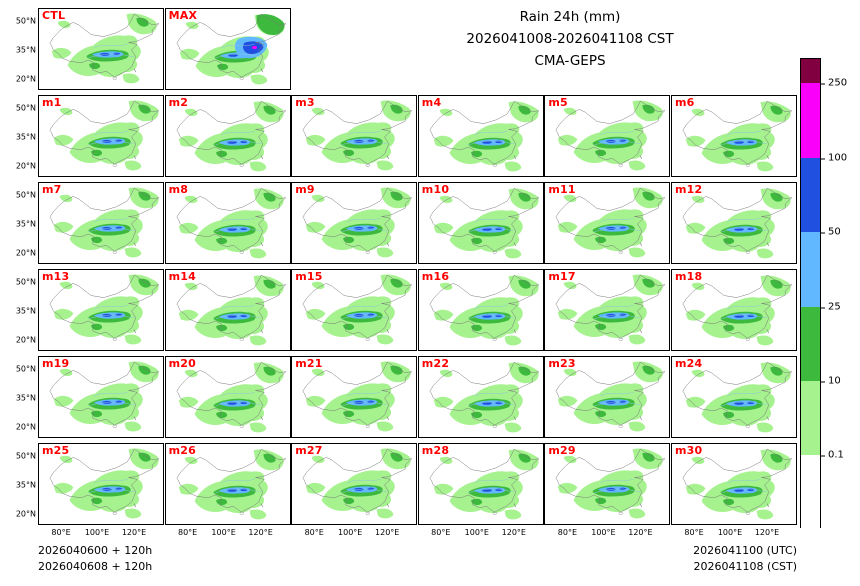  Describe the element at coordinates (52, 102) in the screenshot. I see `panel-label: m1` at that location.